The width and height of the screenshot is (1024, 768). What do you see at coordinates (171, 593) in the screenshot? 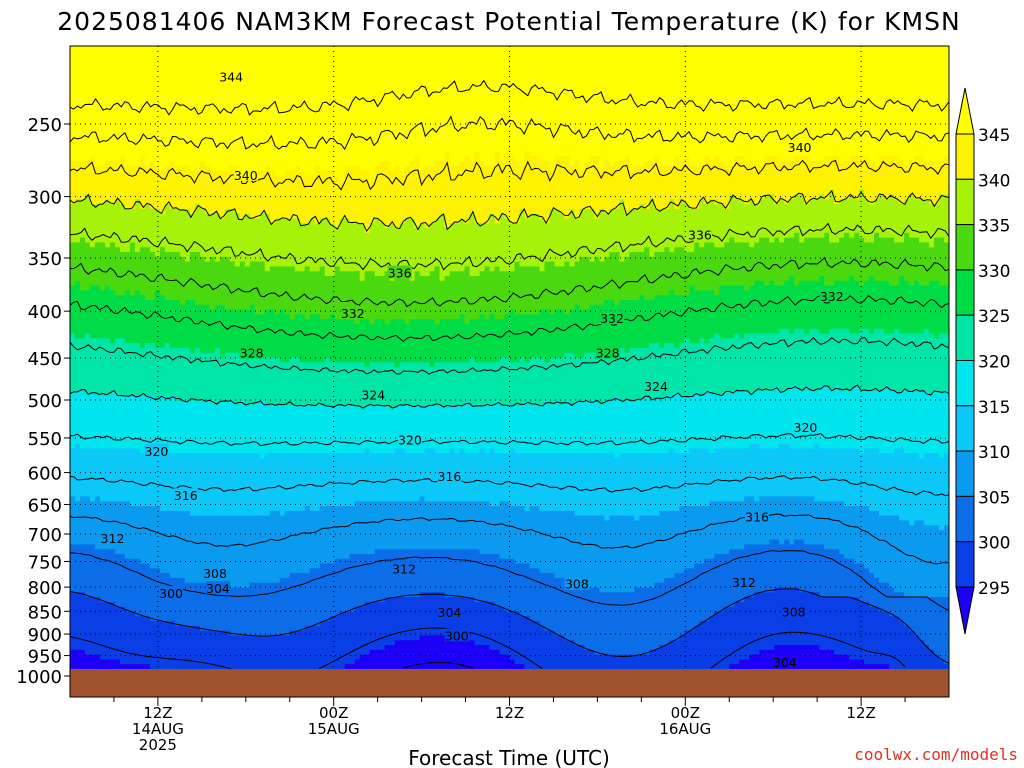
I see `contour-label-text: 300` at bounding box center [171, 593].